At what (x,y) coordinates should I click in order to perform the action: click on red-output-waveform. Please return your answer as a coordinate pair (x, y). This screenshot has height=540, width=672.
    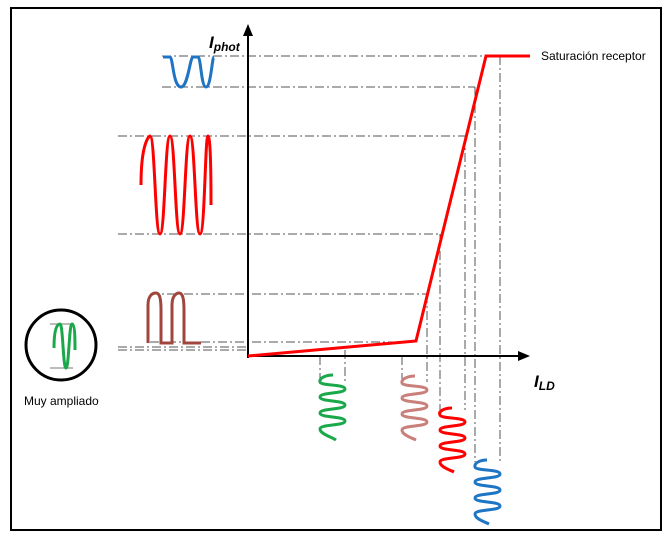
    Looking at the image, I should click on (176, 185).